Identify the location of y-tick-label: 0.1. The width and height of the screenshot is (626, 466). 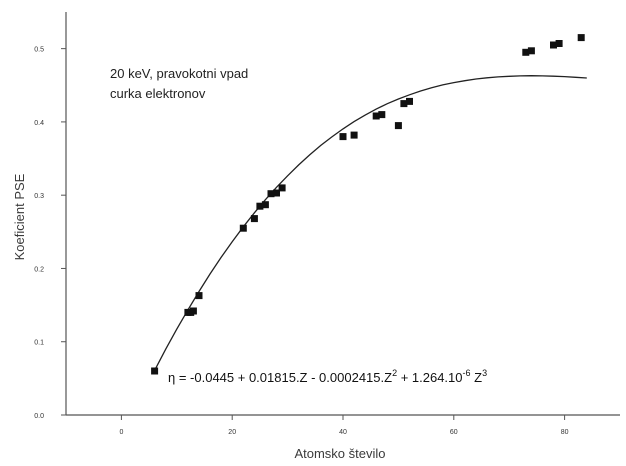
(39, 343).